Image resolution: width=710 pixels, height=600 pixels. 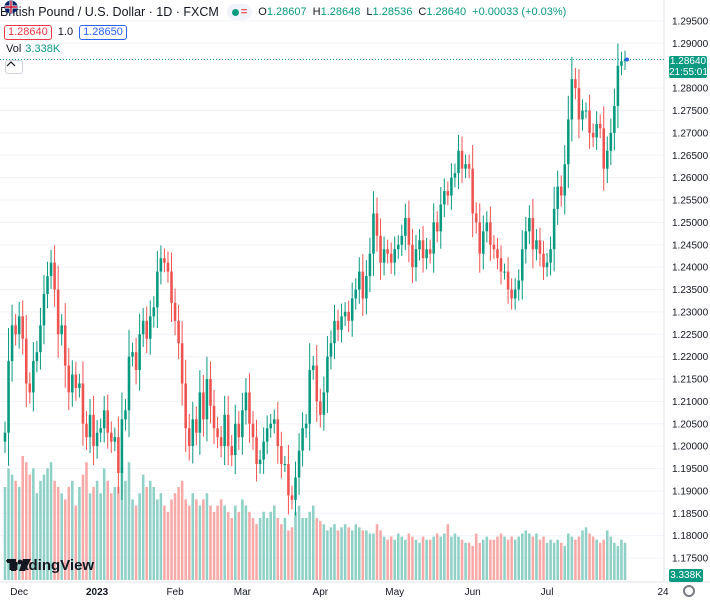 I want to click on market-status-pill: =, so click(x=239, y=12).